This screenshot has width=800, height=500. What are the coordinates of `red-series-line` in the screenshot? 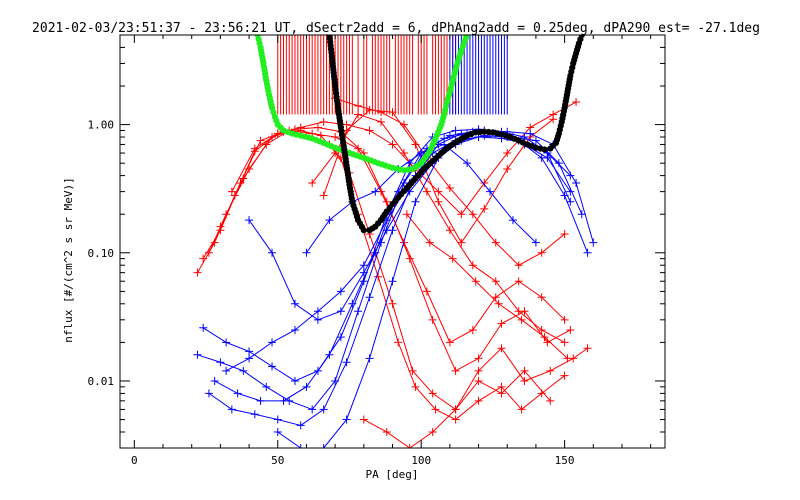 It's located at (487, 286).